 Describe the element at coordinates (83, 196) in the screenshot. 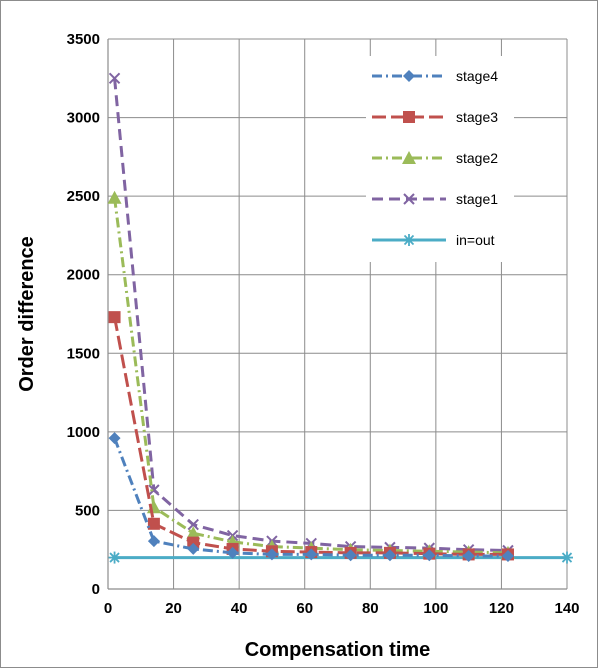

I see `y-tick-label: 2500` at that location.